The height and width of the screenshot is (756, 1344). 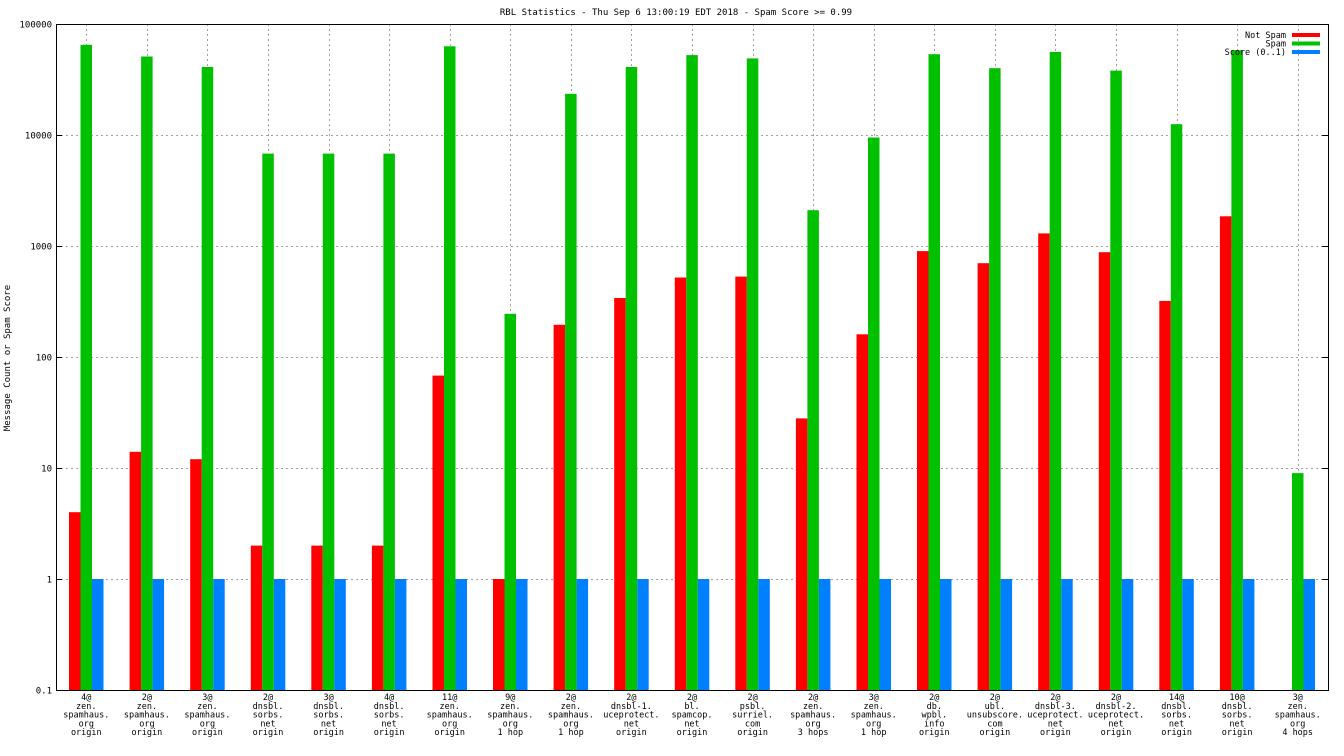 I want to click on legend-spam-label: Spam, so click(x=1276, y=45).